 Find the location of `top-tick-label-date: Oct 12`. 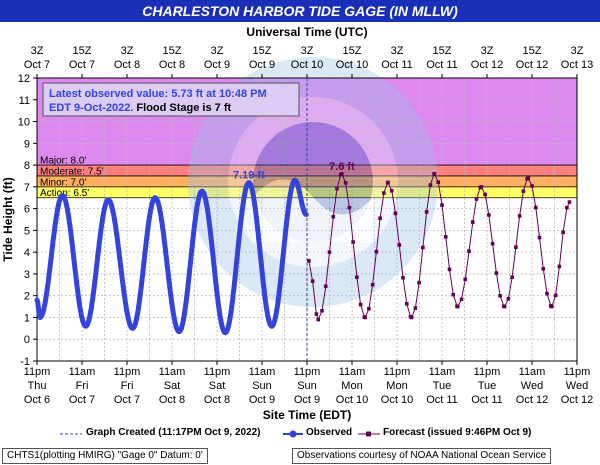

top-tick-label-date: Oct 12 is located at coordinates (487, 65).